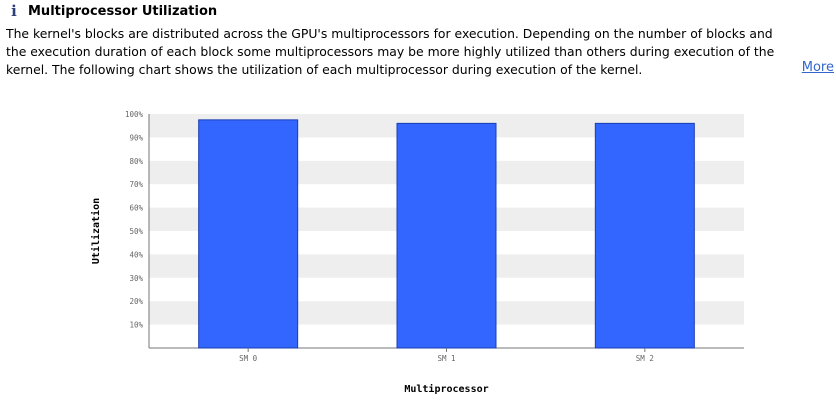  Describe the element at coordinates (96, 231) in the screenshot. I see `y-axis-label: Utilization` at that location.